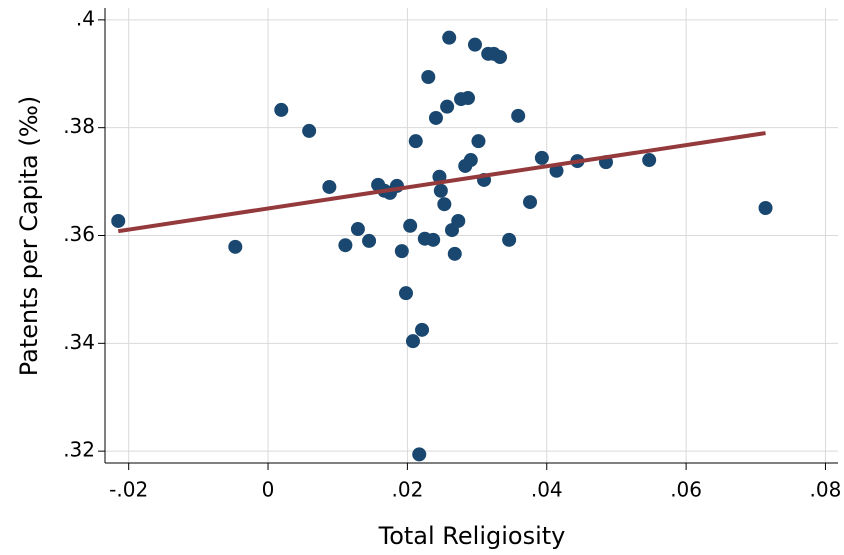  Describe the element at coordinates (686, 490) in the screenshot. I see `x-tick-label: .06` at that location.